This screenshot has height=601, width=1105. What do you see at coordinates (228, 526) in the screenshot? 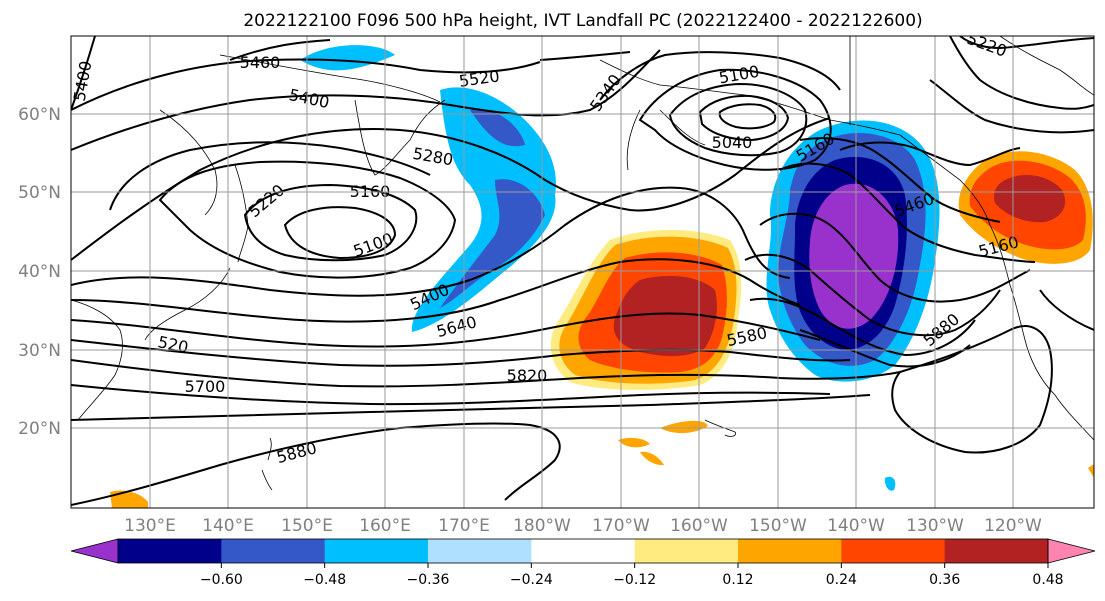
I see `lon-label: 140°E` at bounding box center [228, 526].